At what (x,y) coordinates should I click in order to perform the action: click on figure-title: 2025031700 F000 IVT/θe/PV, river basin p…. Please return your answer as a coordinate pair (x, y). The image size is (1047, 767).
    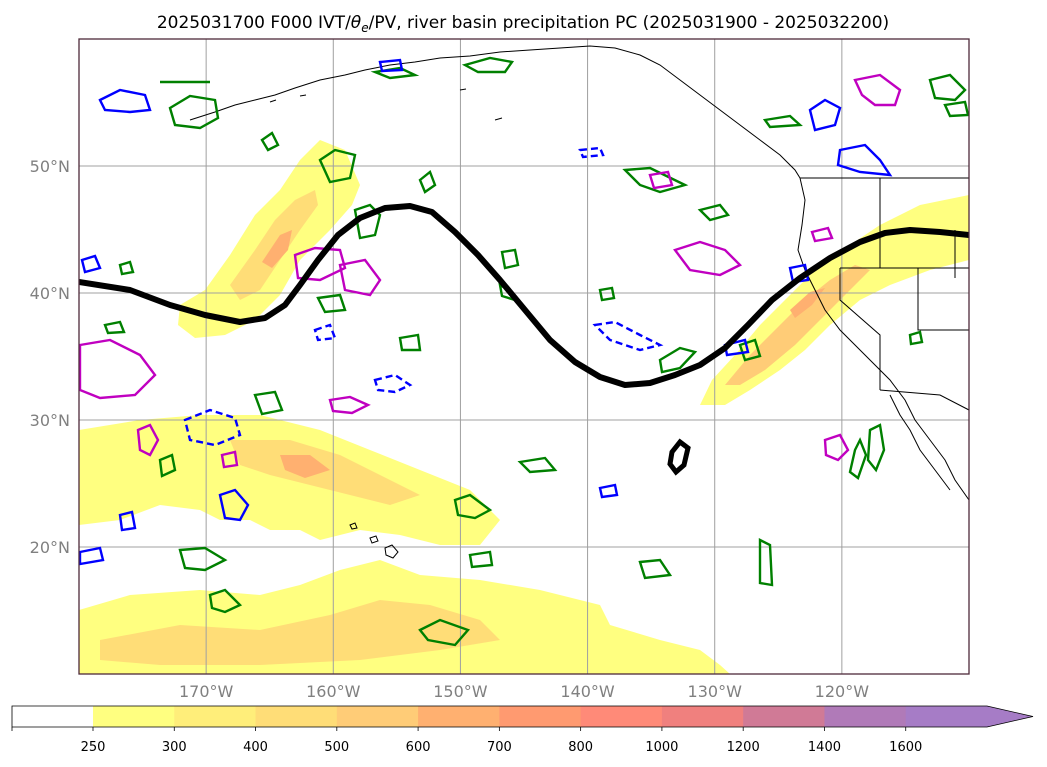
    Looking at the image, I should click on (523, 24).